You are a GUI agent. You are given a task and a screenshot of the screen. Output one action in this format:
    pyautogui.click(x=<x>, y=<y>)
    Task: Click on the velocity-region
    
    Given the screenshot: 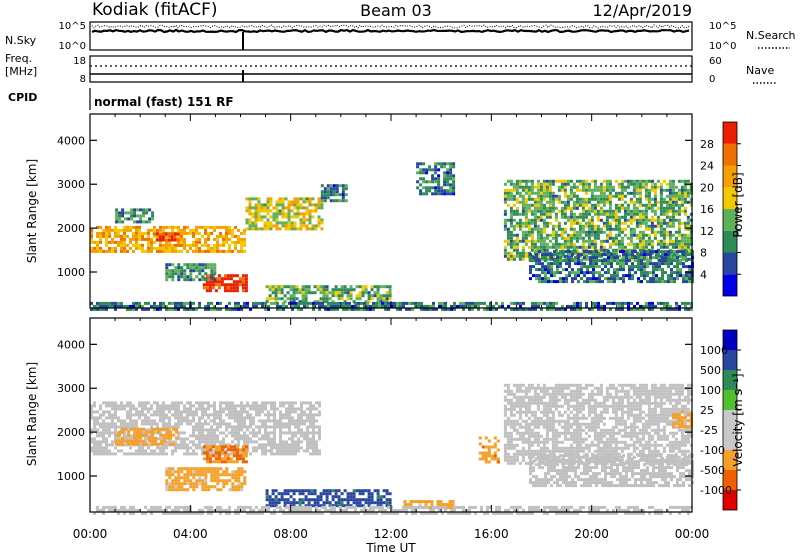 What is the action you would take?
    pyautogui.click(x=225, y=454)
    